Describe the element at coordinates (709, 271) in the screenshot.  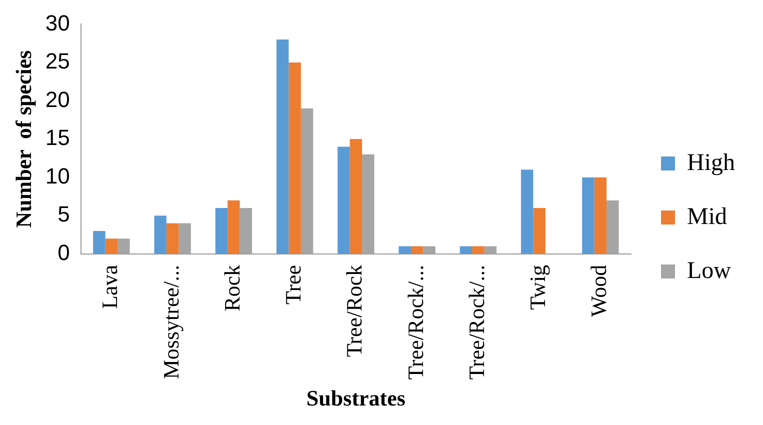
I see `legend-label: Low` at that location.